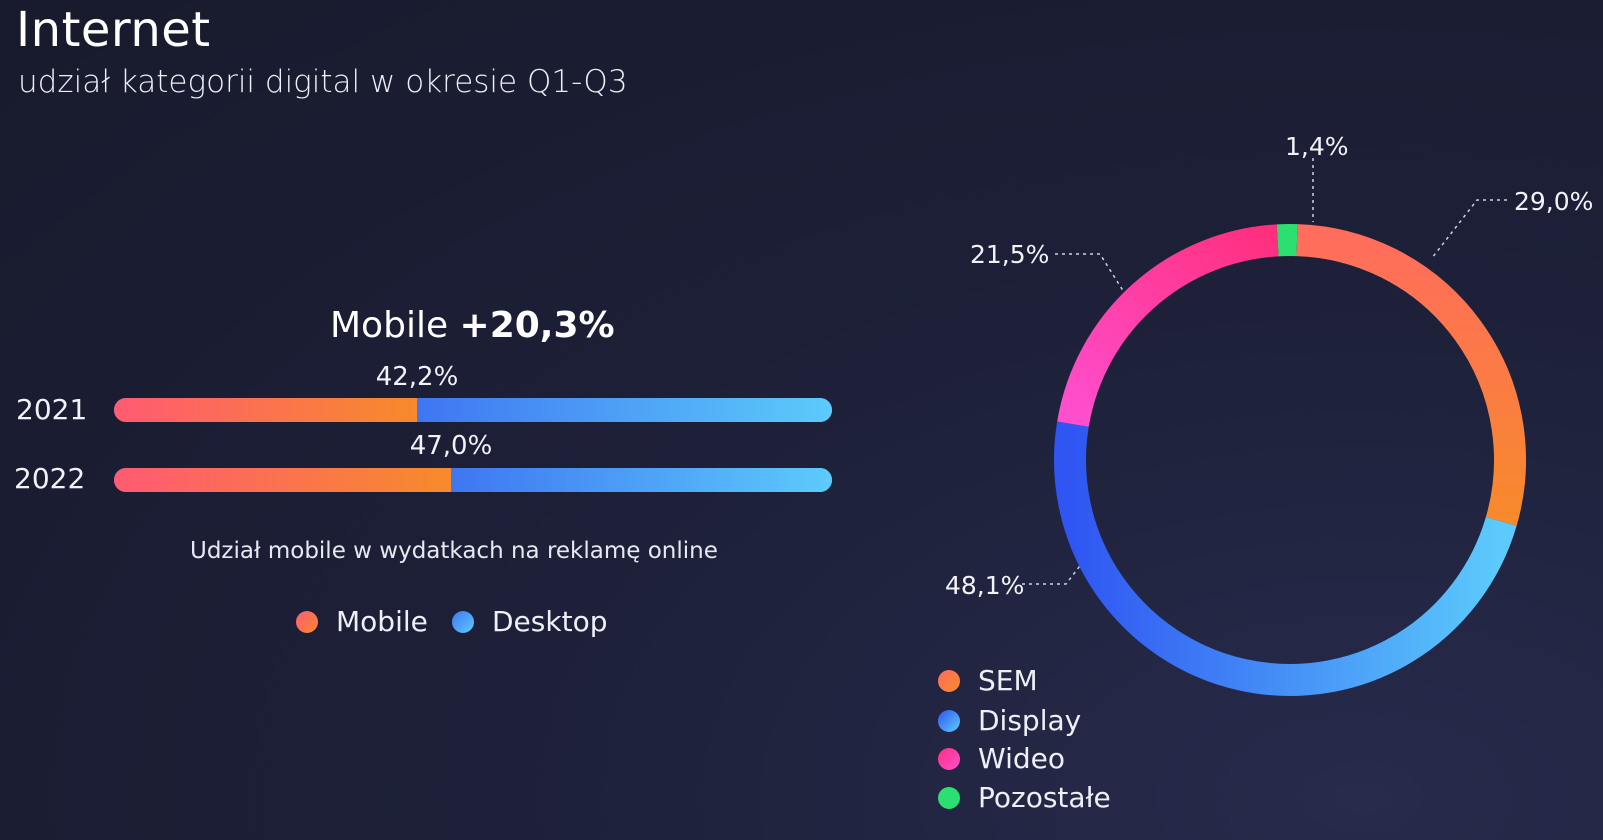 This screenshot has width=1603, height=840. Describe the element at coordinates (323, 82) in the screenshot. I see `page-subtitle: udział kategorii digital w okresie Q1-Q3` at that location.